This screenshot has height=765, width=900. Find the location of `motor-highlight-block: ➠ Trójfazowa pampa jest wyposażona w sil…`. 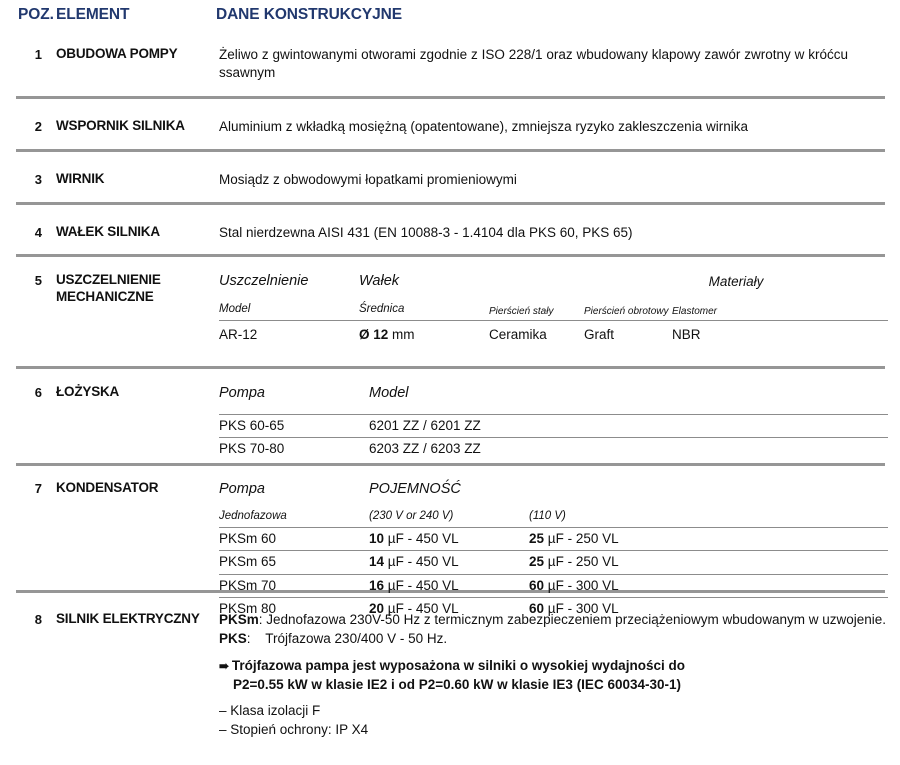

motor-highlight-block: ➠ Trójfazowa pampa jest wyposażona w sil… is located at coordinates (553, 675).